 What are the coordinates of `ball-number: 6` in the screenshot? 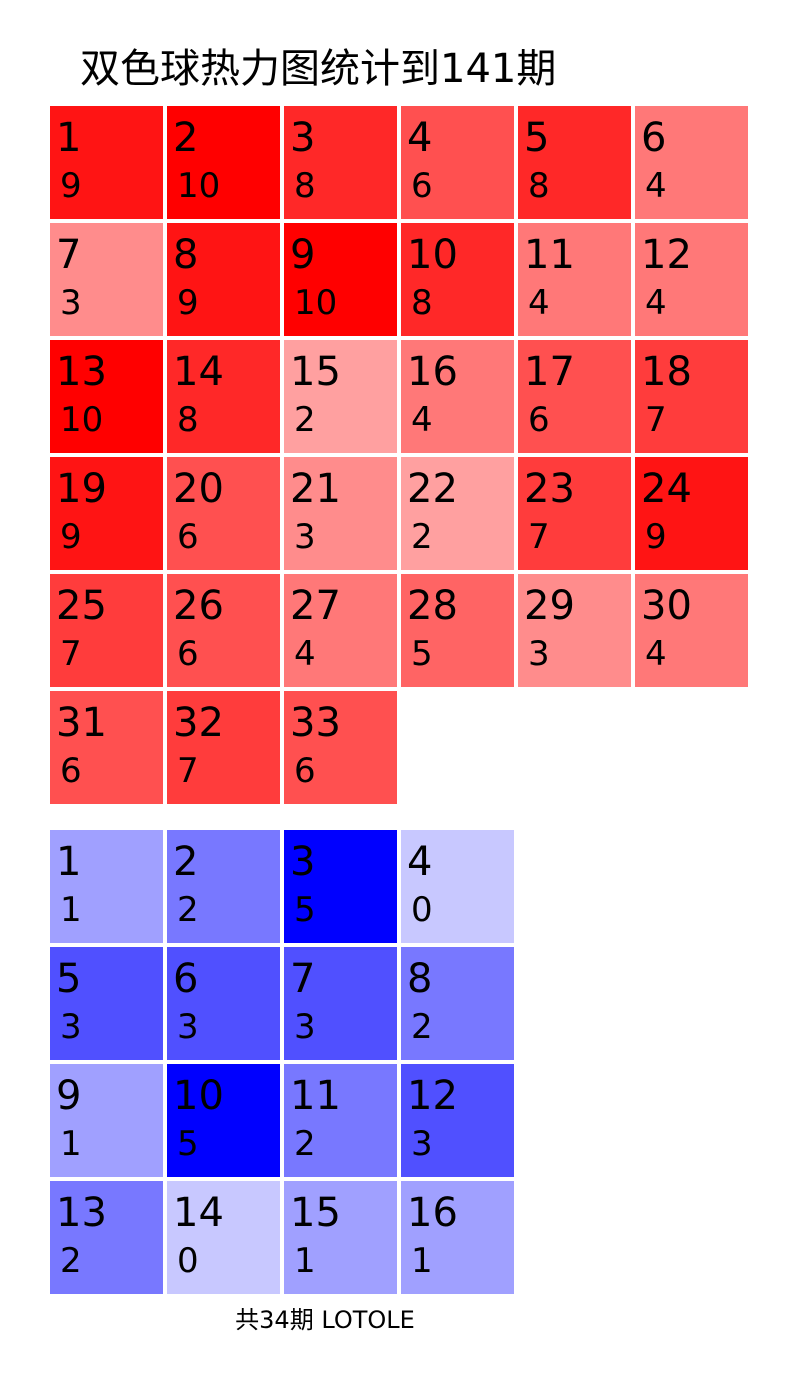 It's located at (186, 979).